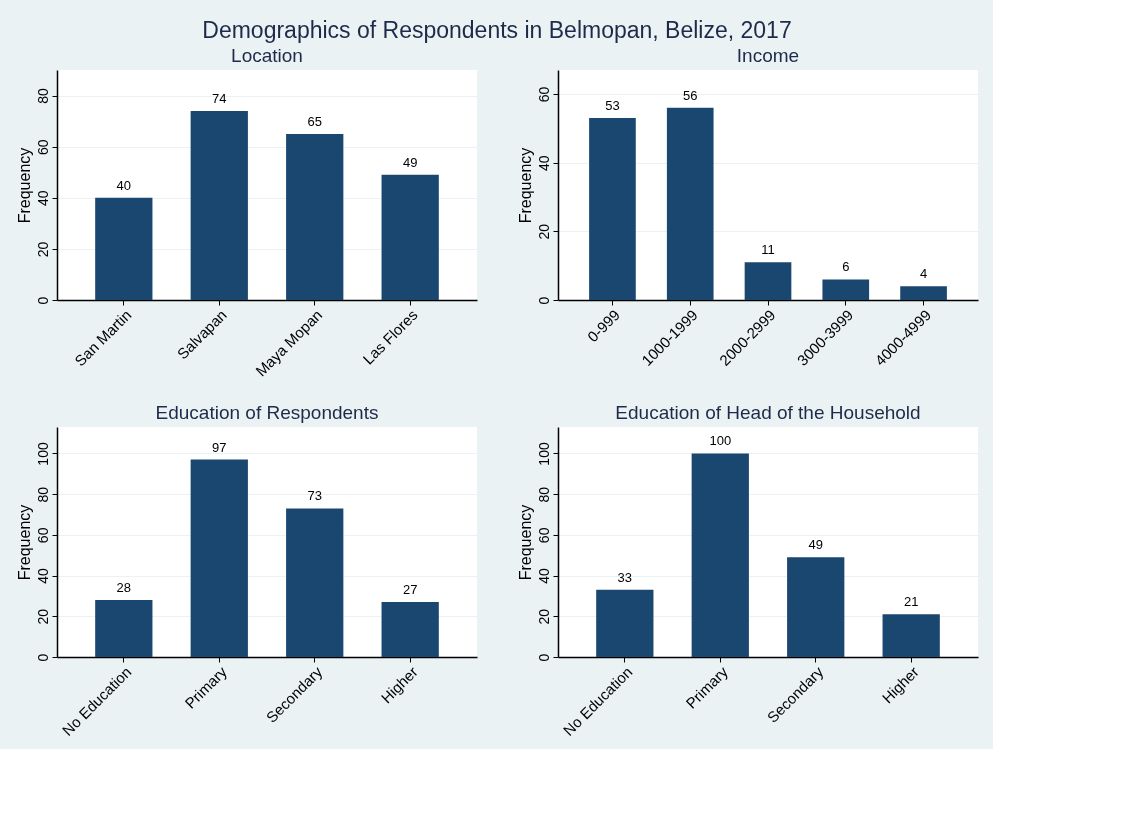 Image resolution: width=1133 pixels, height=832 pixels. What do you see at coordinates (267, 412) in the screenshot?
I see `chart-title: Education of Respondents` at bounding box center [267, 412].